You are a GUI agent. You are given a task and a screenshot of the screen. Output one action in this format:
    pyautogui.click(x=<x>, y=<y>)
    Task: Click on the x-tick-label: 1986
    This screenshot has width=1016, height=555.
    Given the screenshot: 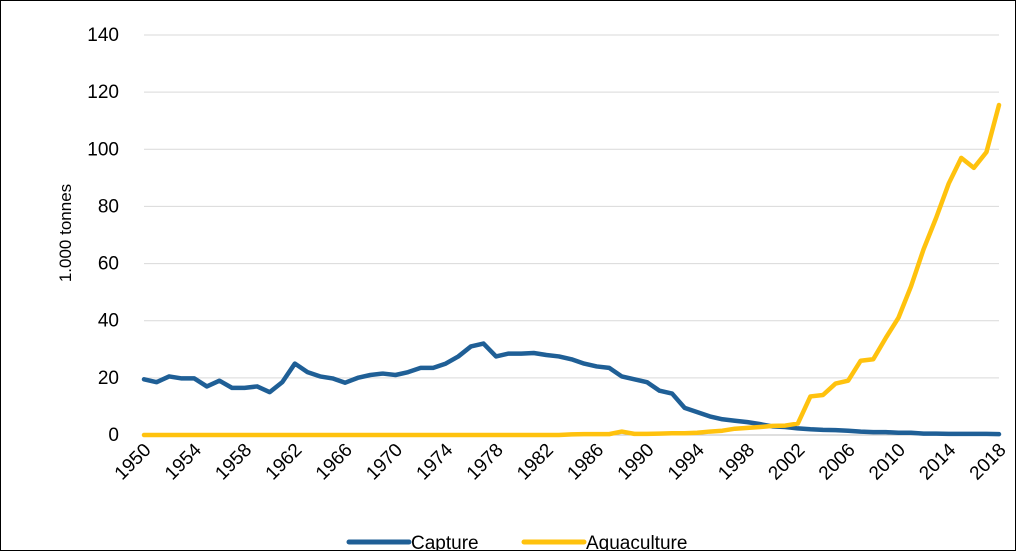 What is the action you would take?
    pyautogui.click(x=585, y=462)
    